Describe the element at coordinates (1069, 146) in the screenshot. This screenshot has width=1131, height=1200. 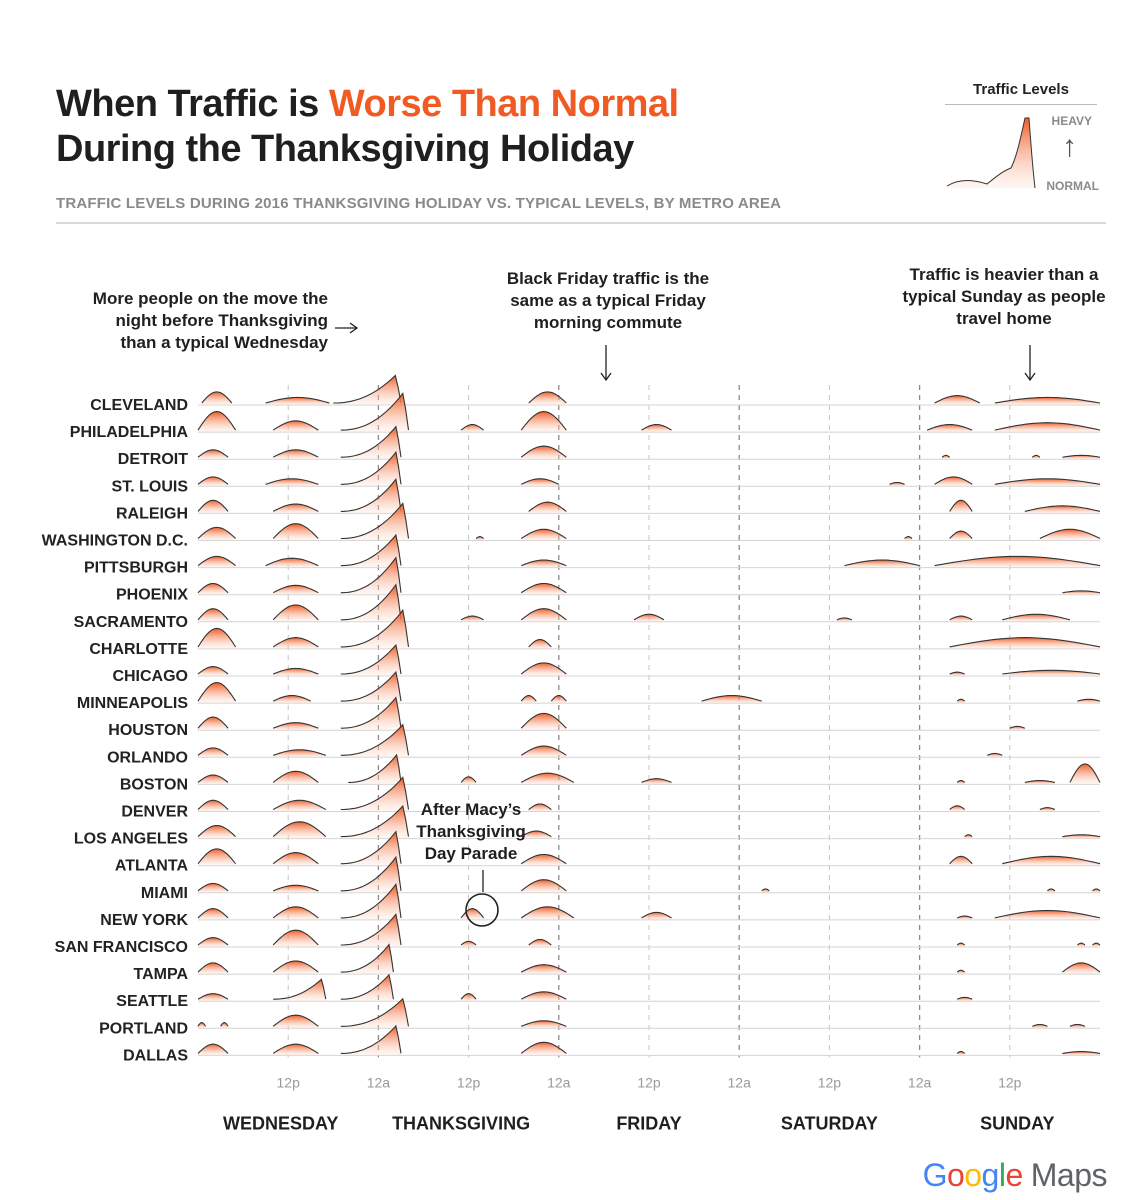
I see `arrow-up-icon: ↑` at that location.